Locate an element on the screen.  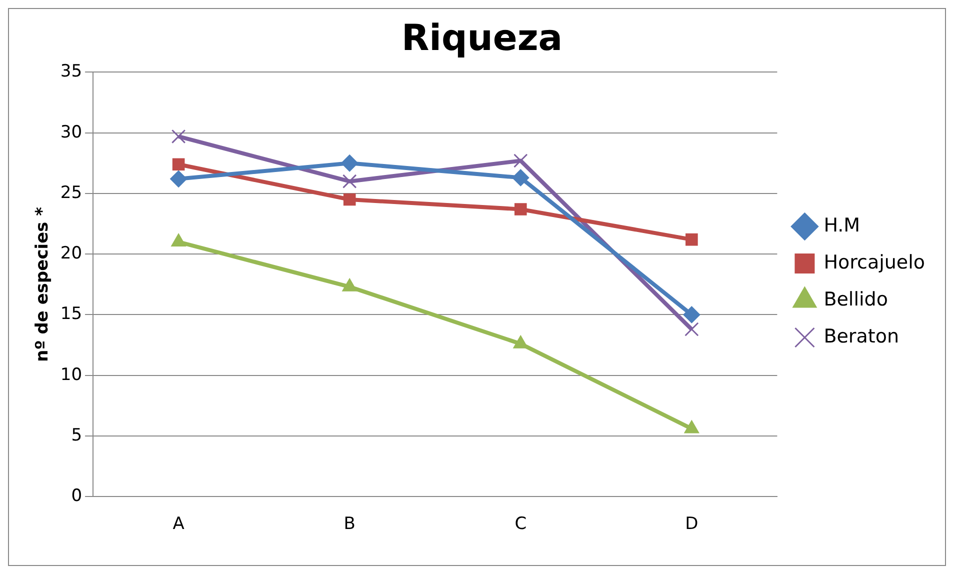
x-tick-label: B is located at coordinates (350, 524).